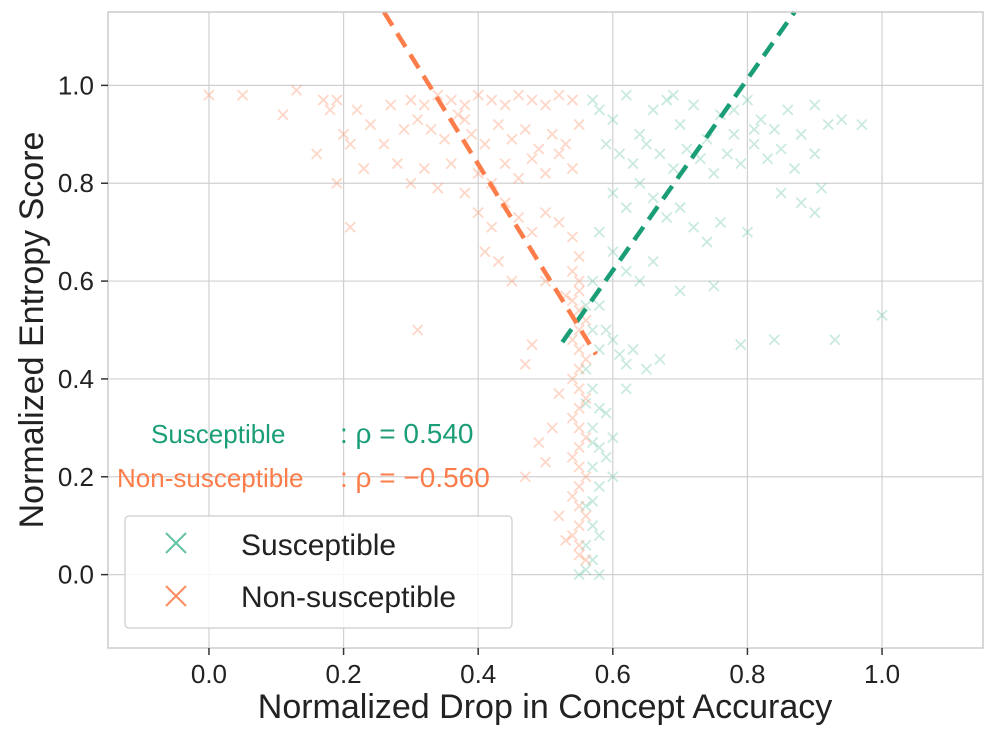 The height and width of the screenshot is (744, 997). I want to click on x-tick-label: 0.2, so click(343, 674).